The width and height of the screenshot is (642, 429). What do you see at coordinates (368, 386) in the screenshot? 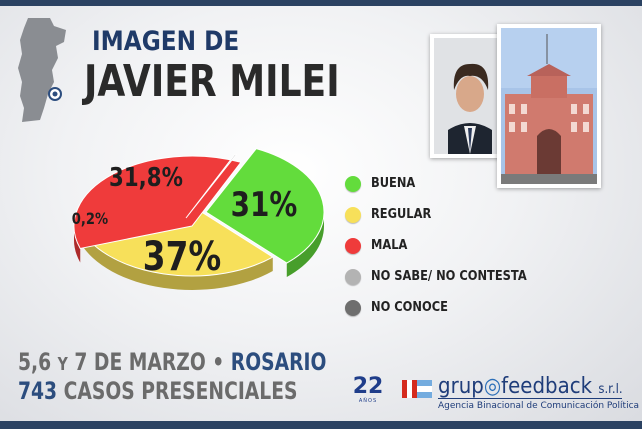
I see `channel-number: 22` at bounding box center [368, 386].